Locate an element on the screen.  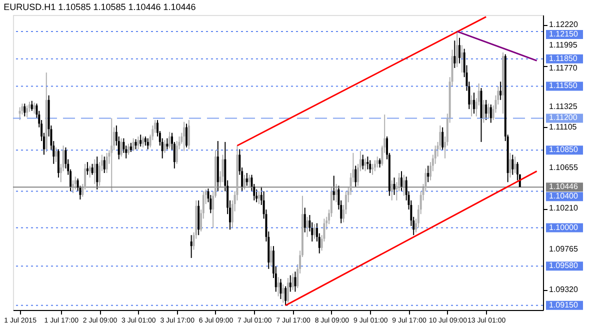
ref-line-label: 1.11200 is located at coordinates (563, 117).